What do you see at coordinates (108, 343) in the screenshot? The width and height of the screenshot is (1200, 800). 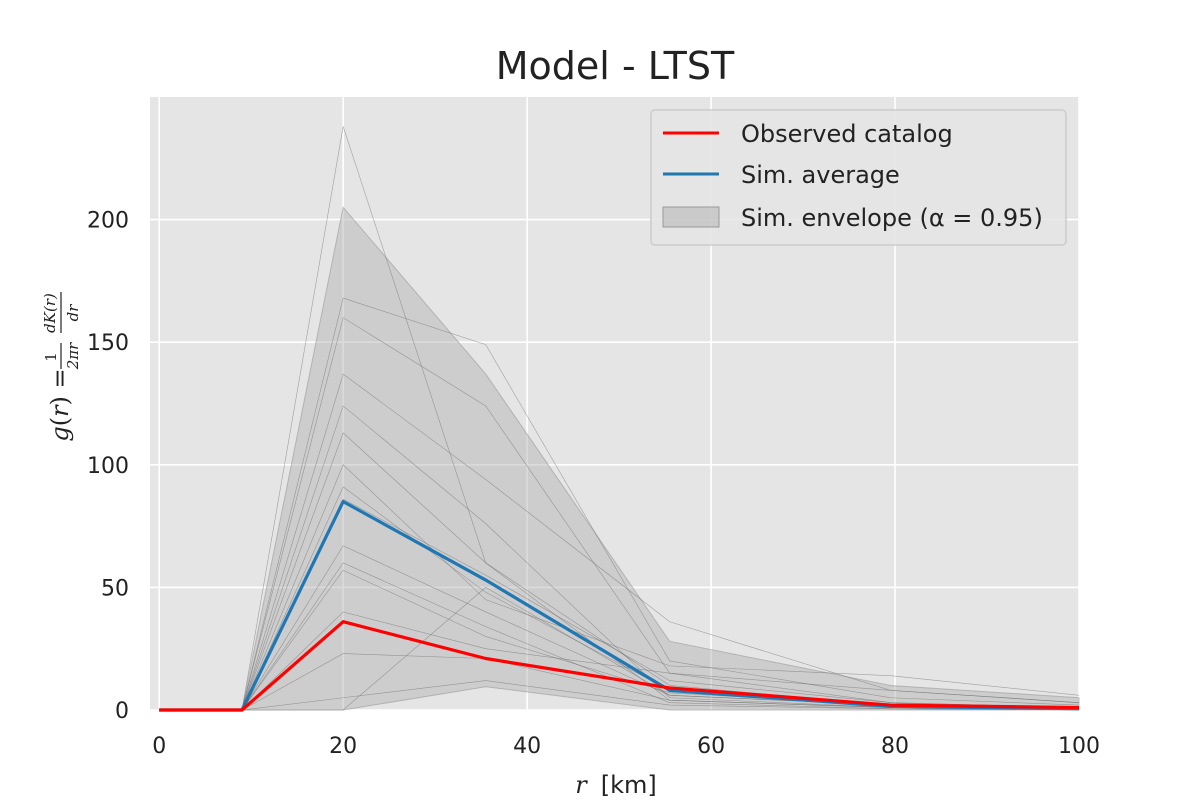 I see `y-tick-label-3: 150` at bounding box center [108, 343].